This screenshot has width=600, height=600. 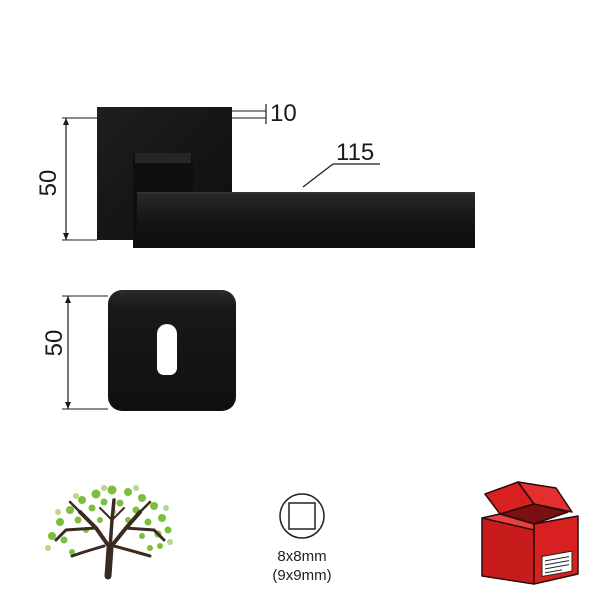 What do you see at coordinates (167, 349) in the screenshot?
I see `keyhole-icon` at bounding box center [167, 349].